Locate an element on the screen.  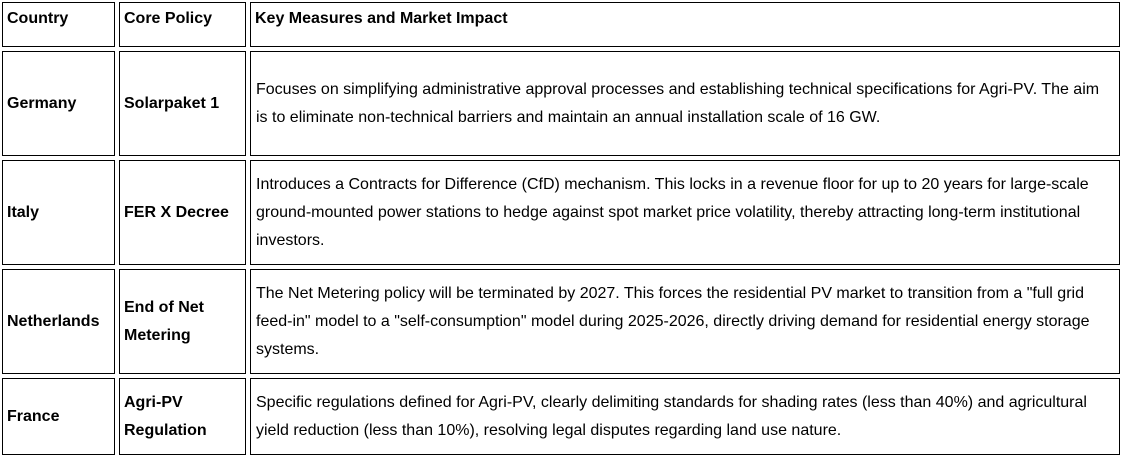
country-cell: Netherlands is located at coordinates (58, 321).